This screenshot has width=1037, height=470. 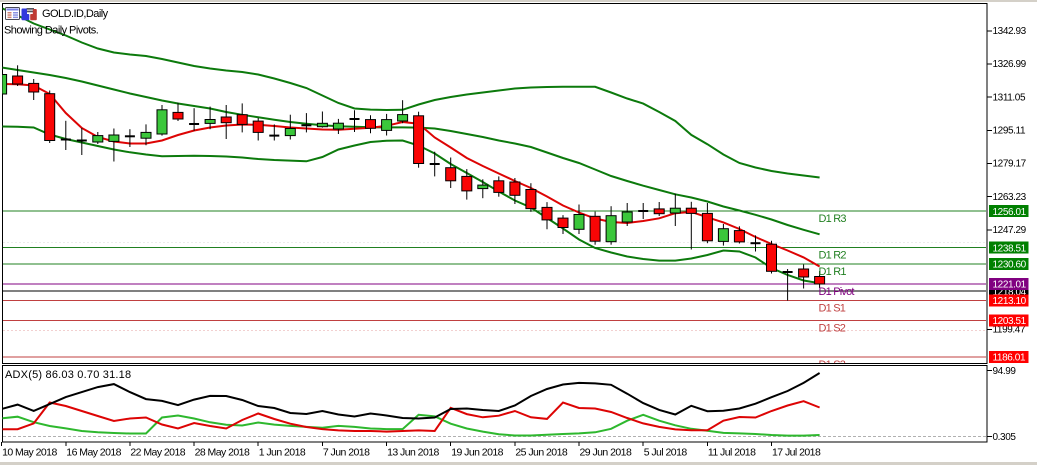 What do you see at coordinates (833, 256) in the screenshot?
I see `svg-text: D1 R2` at bounding box center [833, 256].